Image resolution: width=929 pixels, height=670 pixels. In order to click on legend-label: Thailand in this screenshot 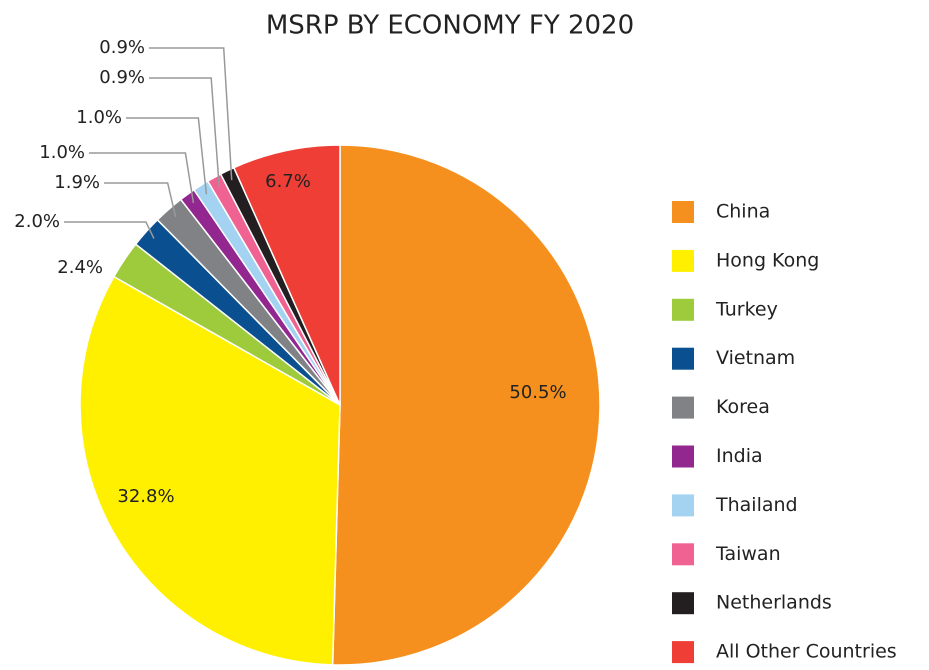, I will do `click(756, 505)`.